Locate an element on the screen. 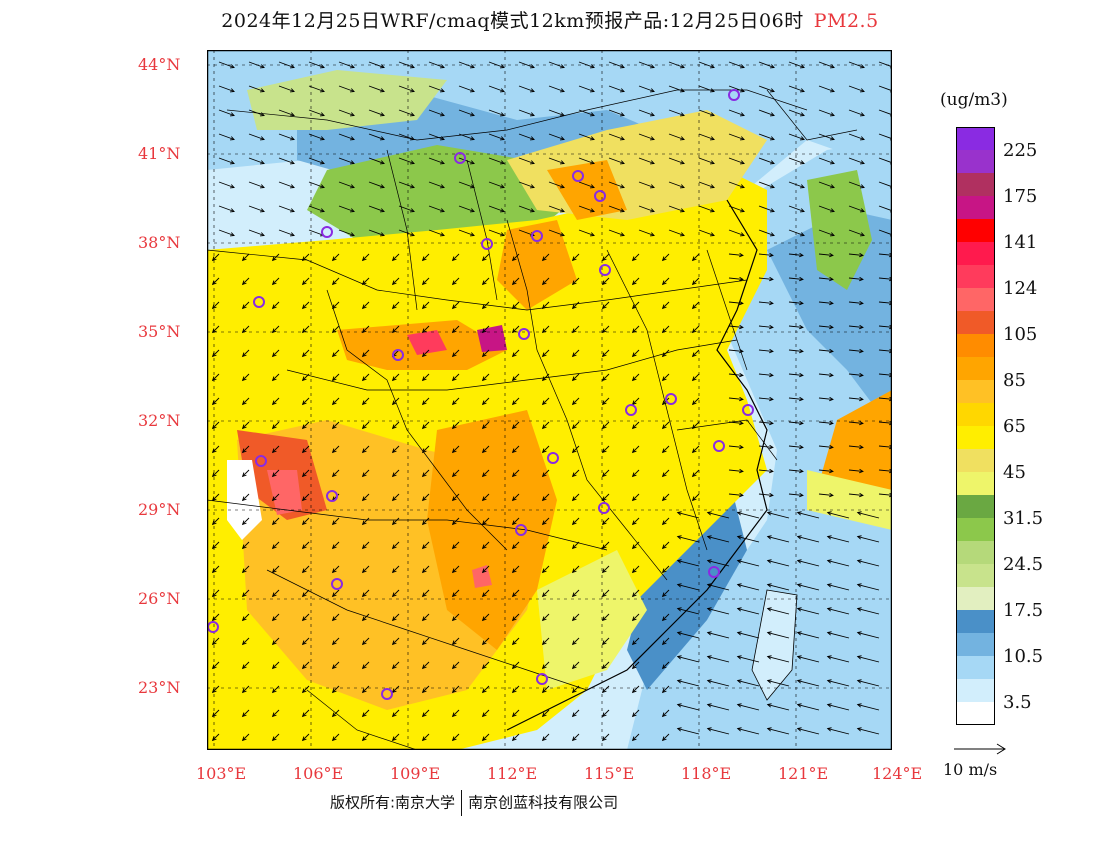 Image resolution: width=1100 pixels, height=850 pixels. copyright-right: 南京创蓝科技有限公司 is located at coordinates (543, 802).